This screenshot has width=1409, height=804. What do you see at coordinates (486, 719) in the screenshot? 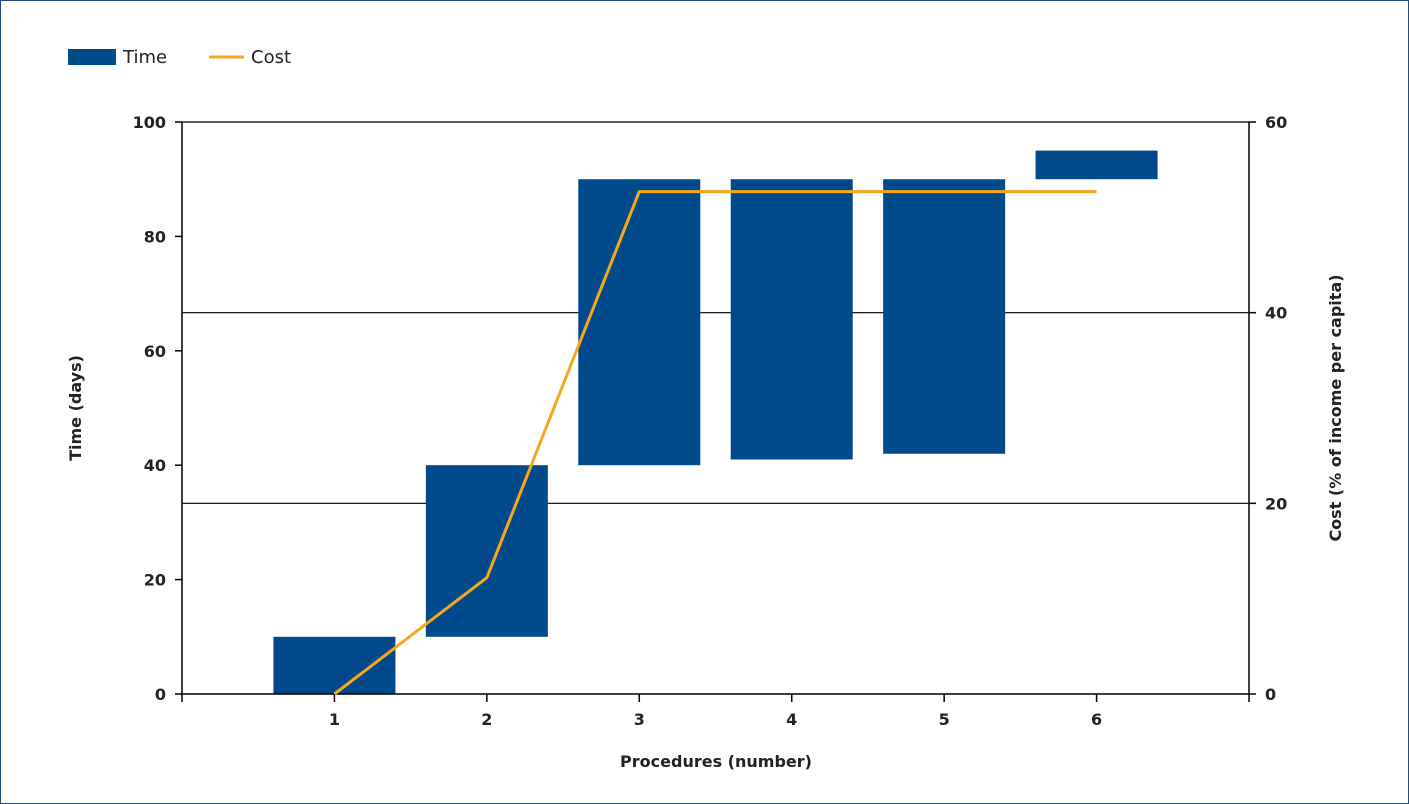
I see `x-tick-label: 2` at bounding box center [486, 719].